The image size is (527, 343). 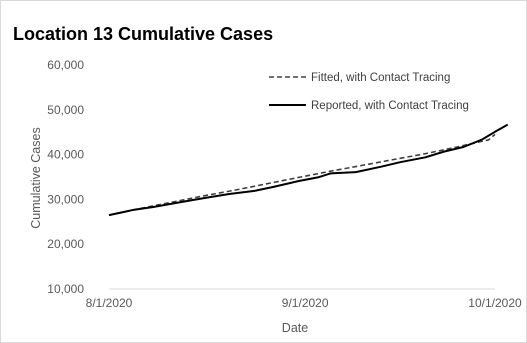 What do you see at coordinates (295, 328) in the screenshot?
I see `x-axis-label: Date` at bounding box center [295, 328].